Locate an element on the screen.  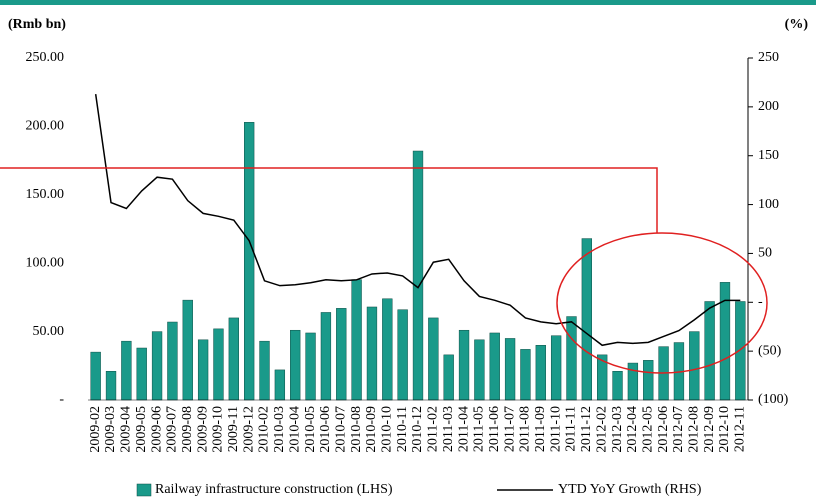
y2-tick-label: (100) is located at coordinates (773, 399).